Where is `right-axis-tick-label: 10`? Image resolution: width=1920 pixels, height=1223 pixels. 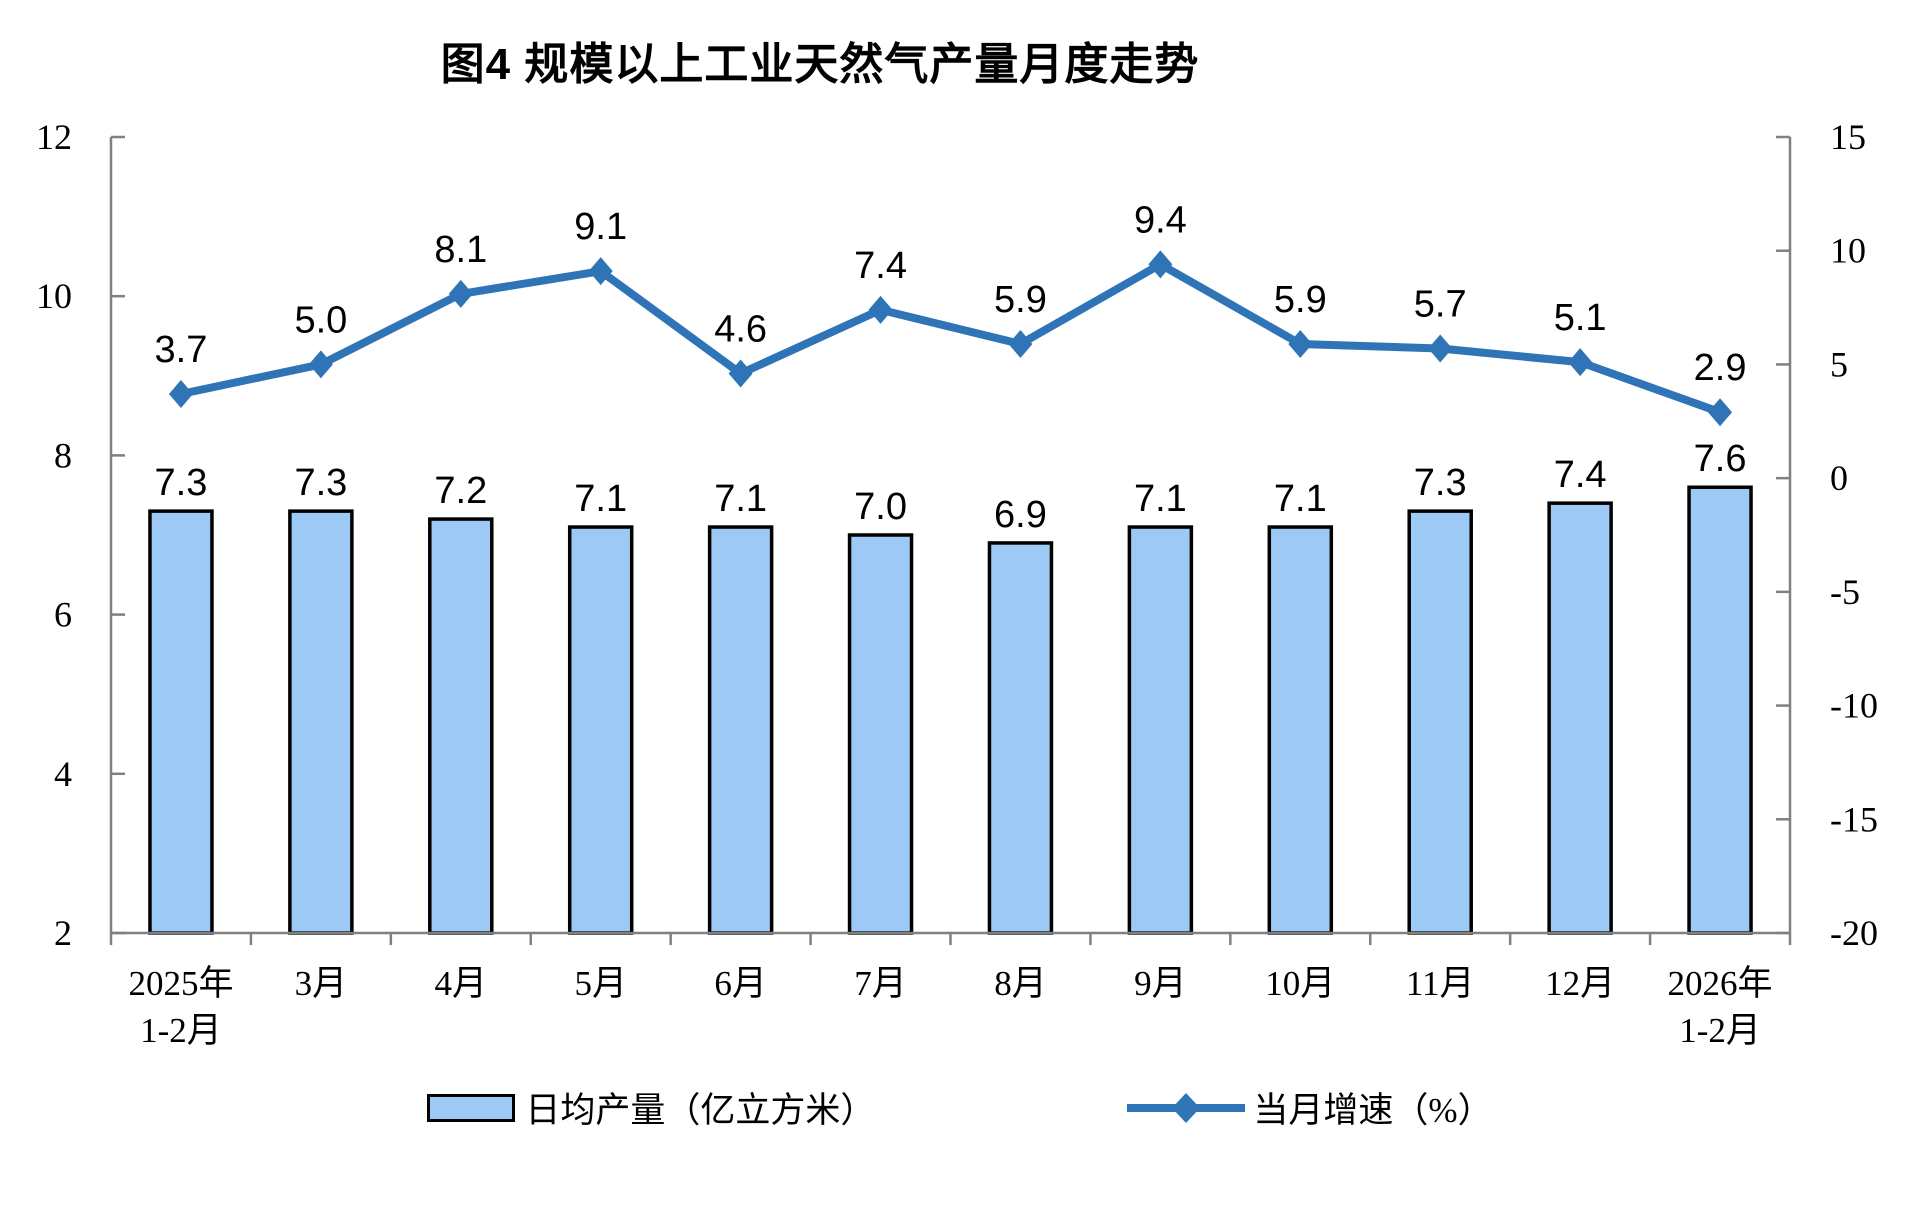 right-axis-tick-label: 10 is located at coordinates (1848, 251).